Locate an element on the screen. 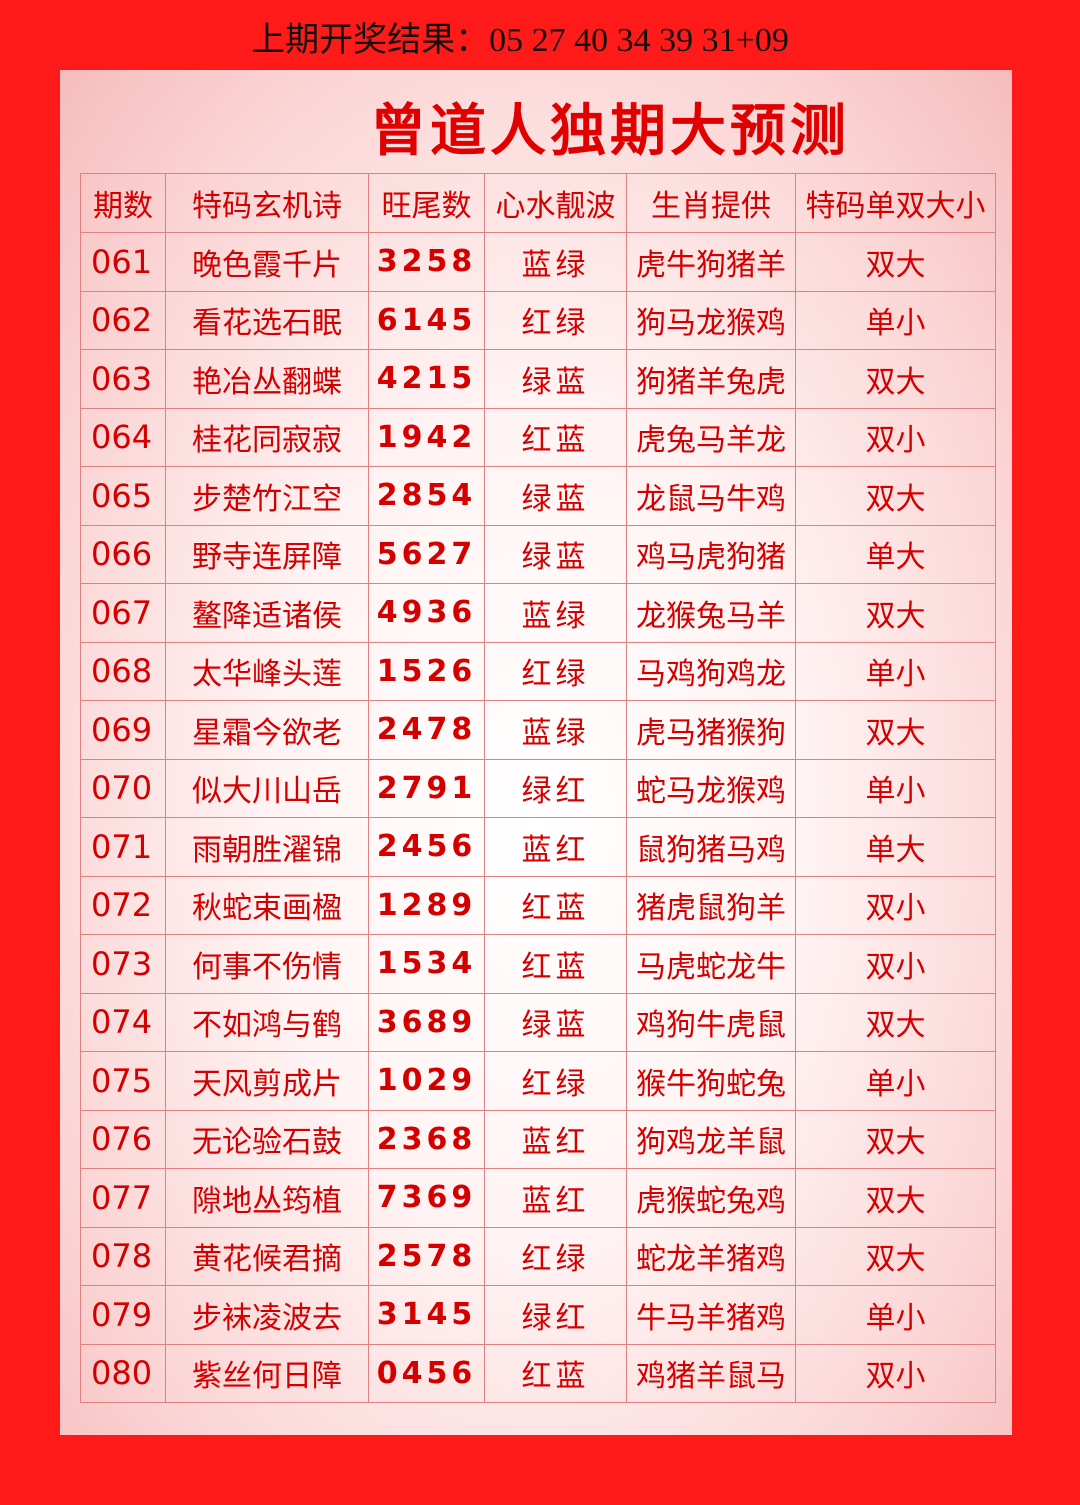 The width and height of the screenshot is (1080, 1505). table-row: 073 何事不伤情 1534 红蓝 马虎蛇龙牛 双小 is located at coordinates (538, 964).